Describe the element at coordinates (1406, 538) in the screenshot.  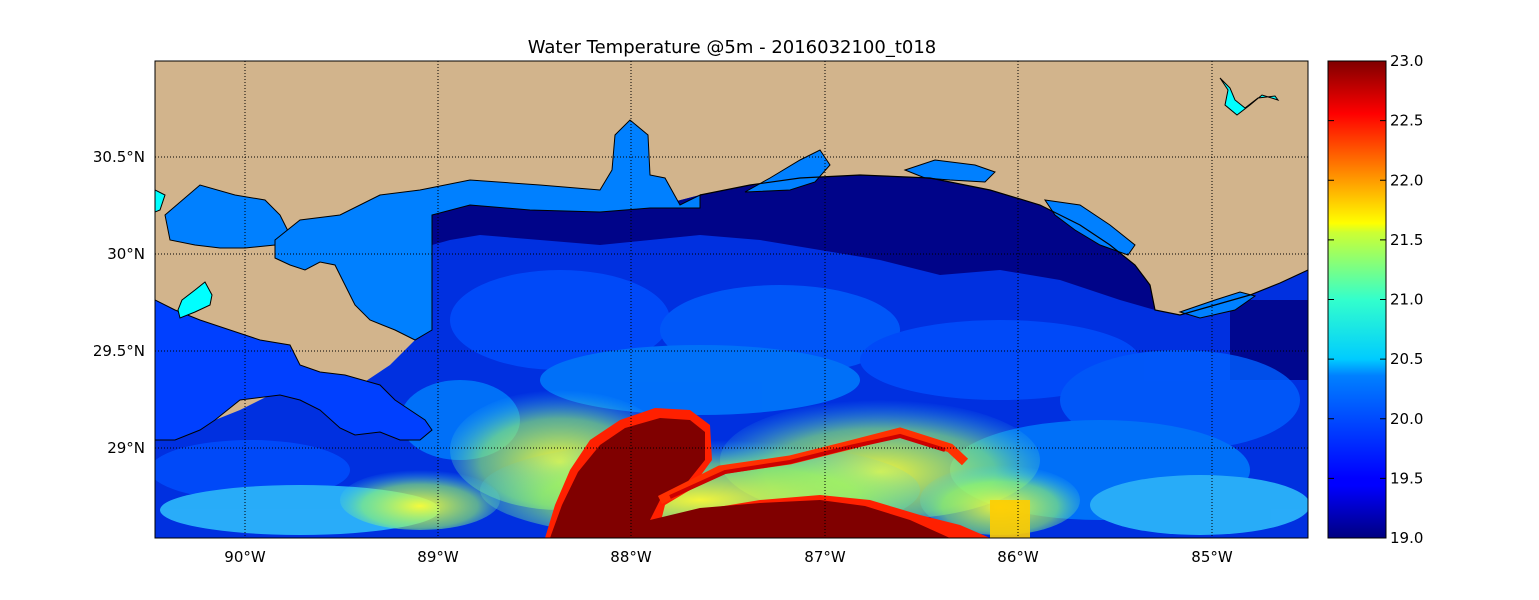
I see `colorbar-tick-label: 19.0` at that location.